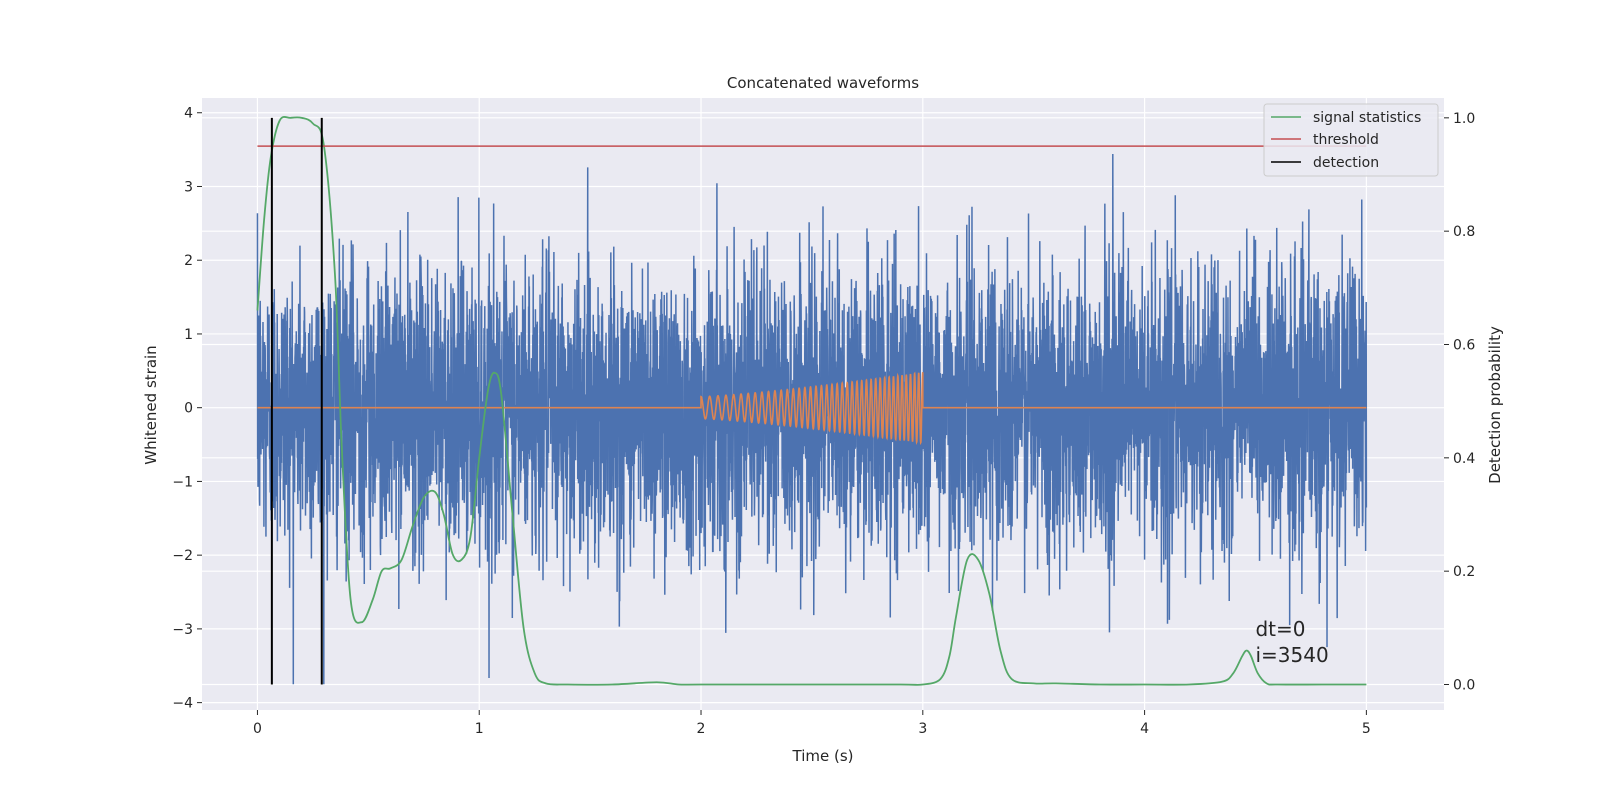 The height and width of the screenshot is (800, 1600). What do you see at coordinates (1464, 346) in the screenshot?
I see `y2-tick-label: 0.6` at bounding box center [1464, 346].